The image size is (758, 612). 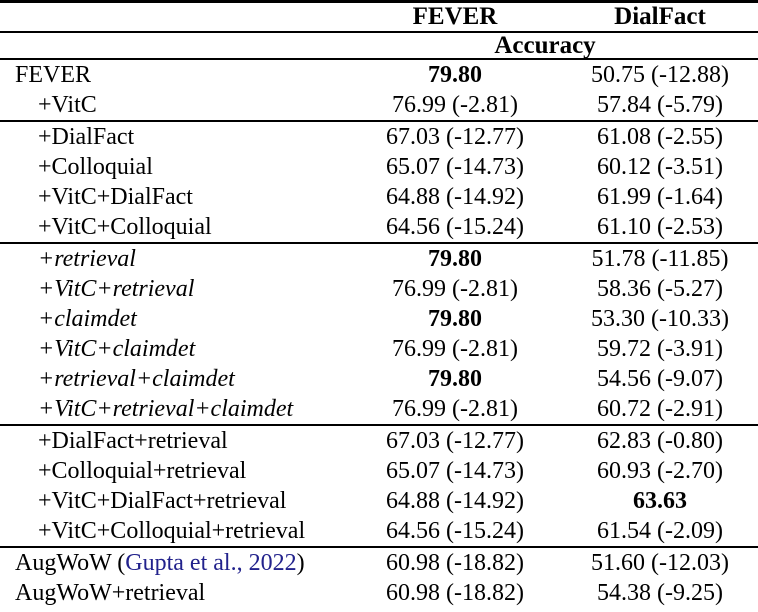 What do you see at coordinates (115, 197) in the screenshot?
I see `row-label: +VitC+DialFact` at bounding box center [115, 197].